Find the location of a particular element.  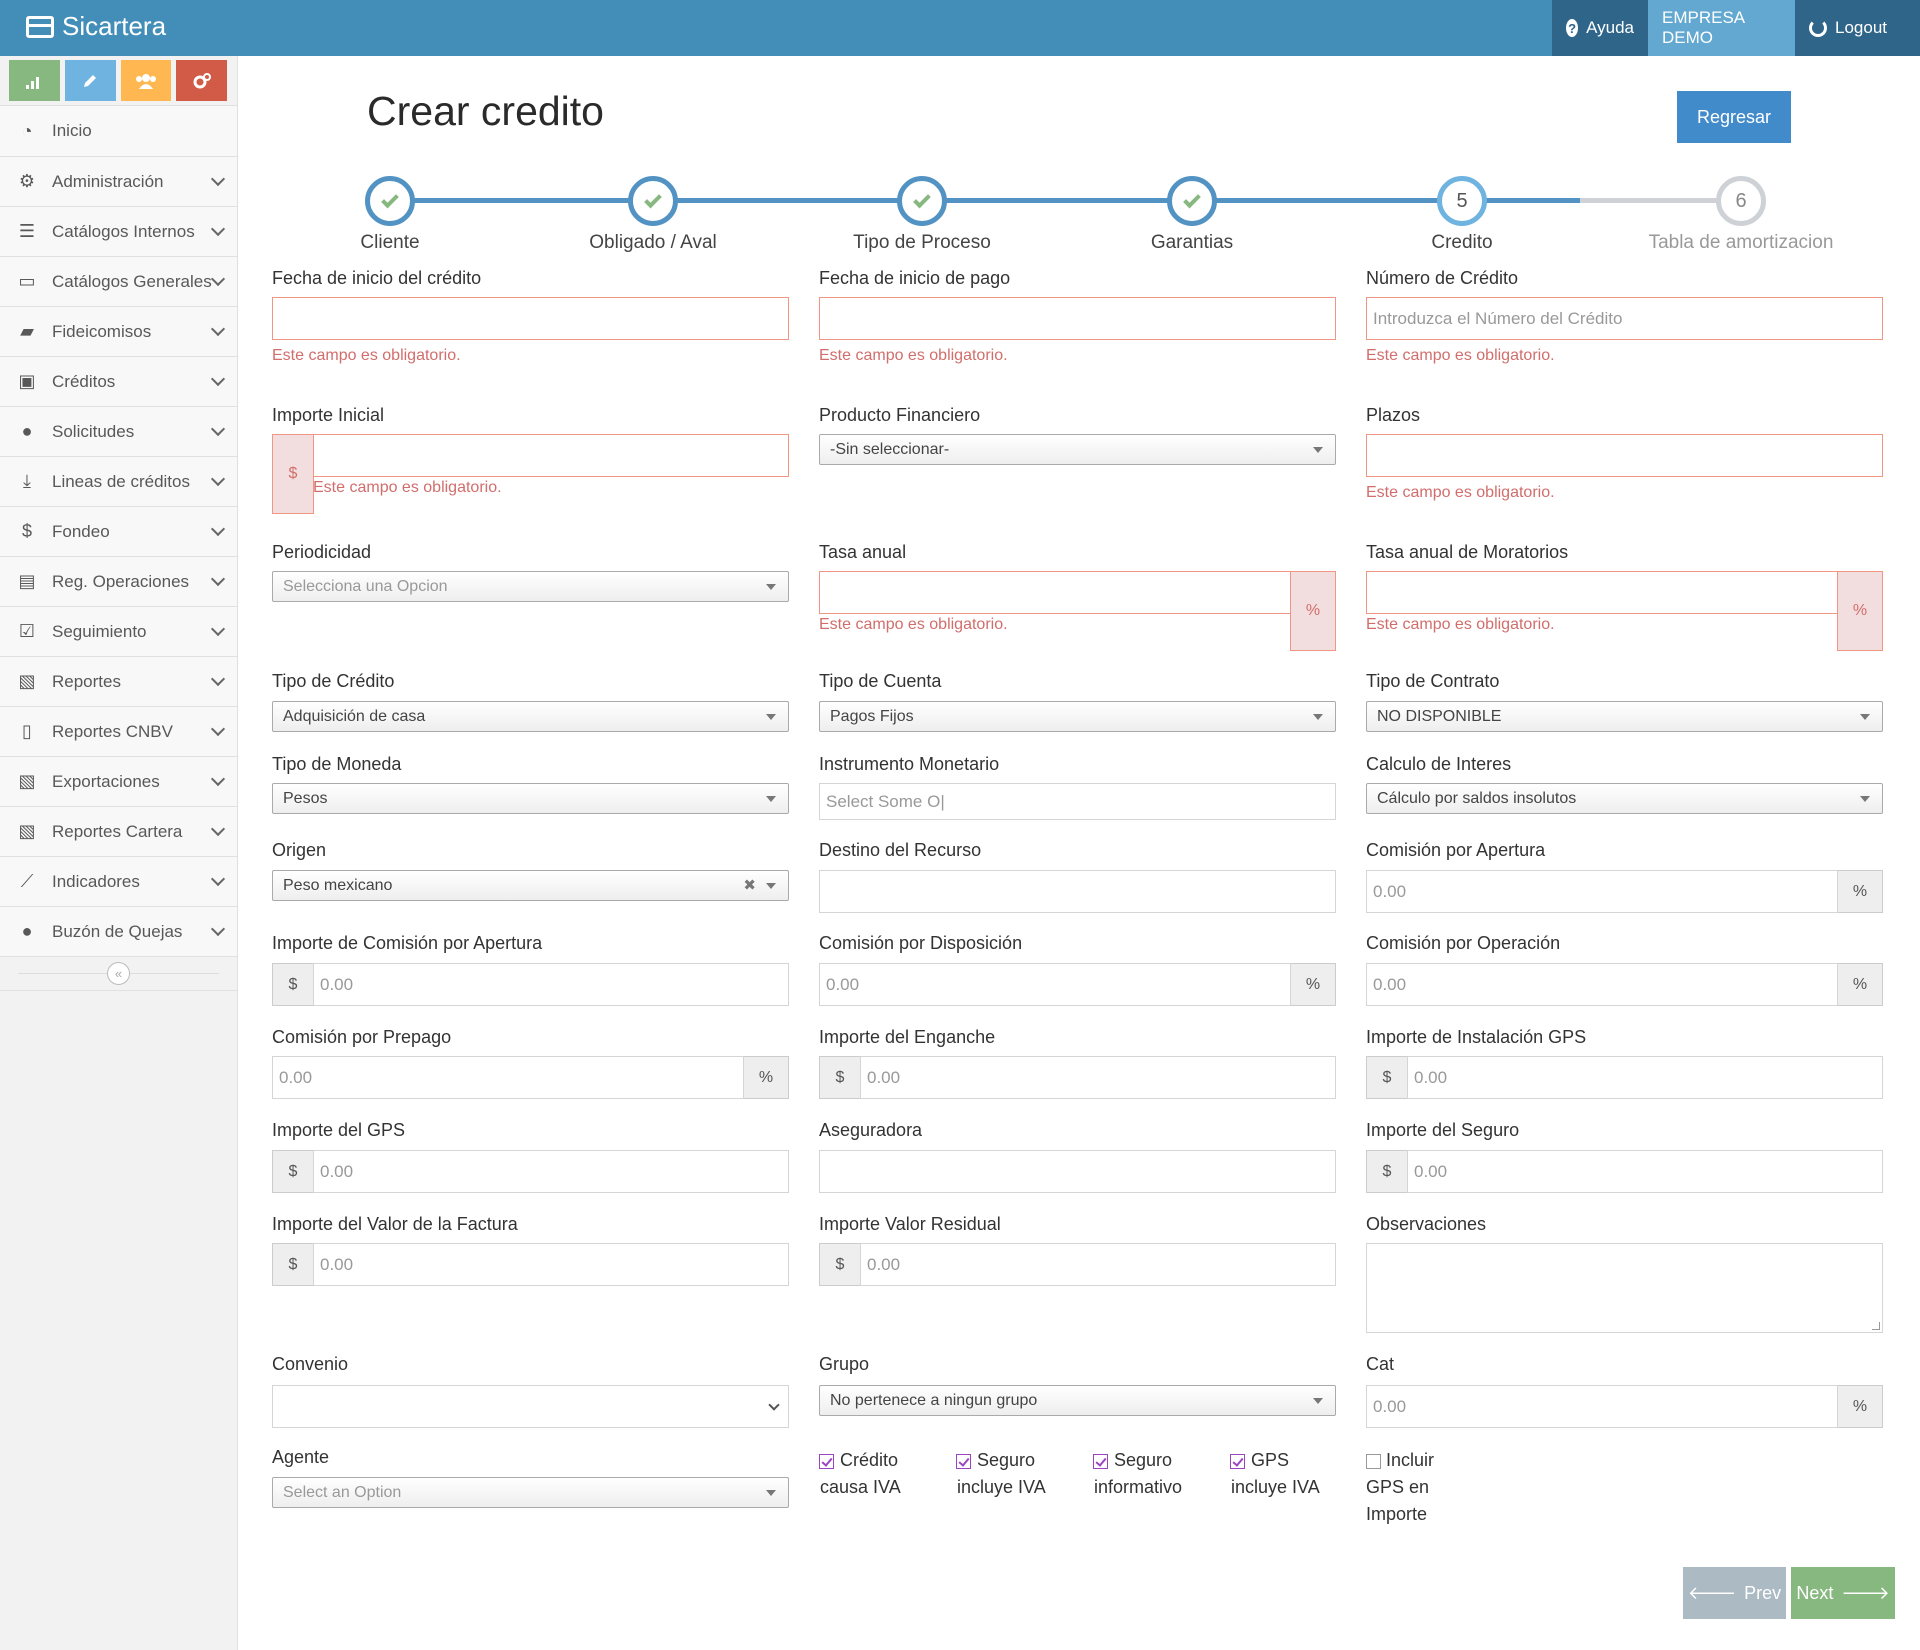

importe_seguro-input: 0.00 is located at coordinates (1645, 1171).